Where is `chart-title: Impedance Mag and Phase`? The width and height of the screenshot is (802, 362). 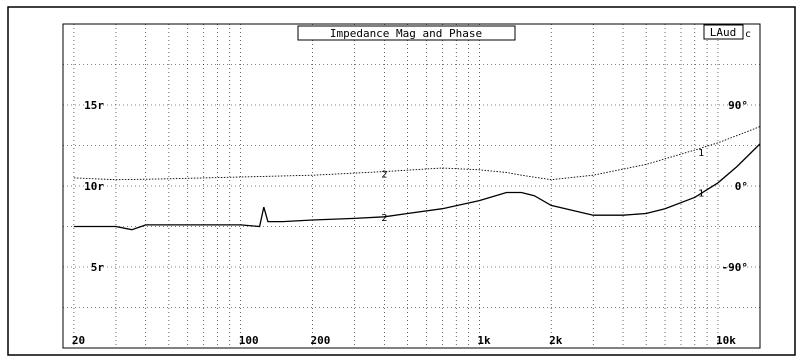
chart-title: Impedance Mag and Phase is located at coordinates (406, 33).